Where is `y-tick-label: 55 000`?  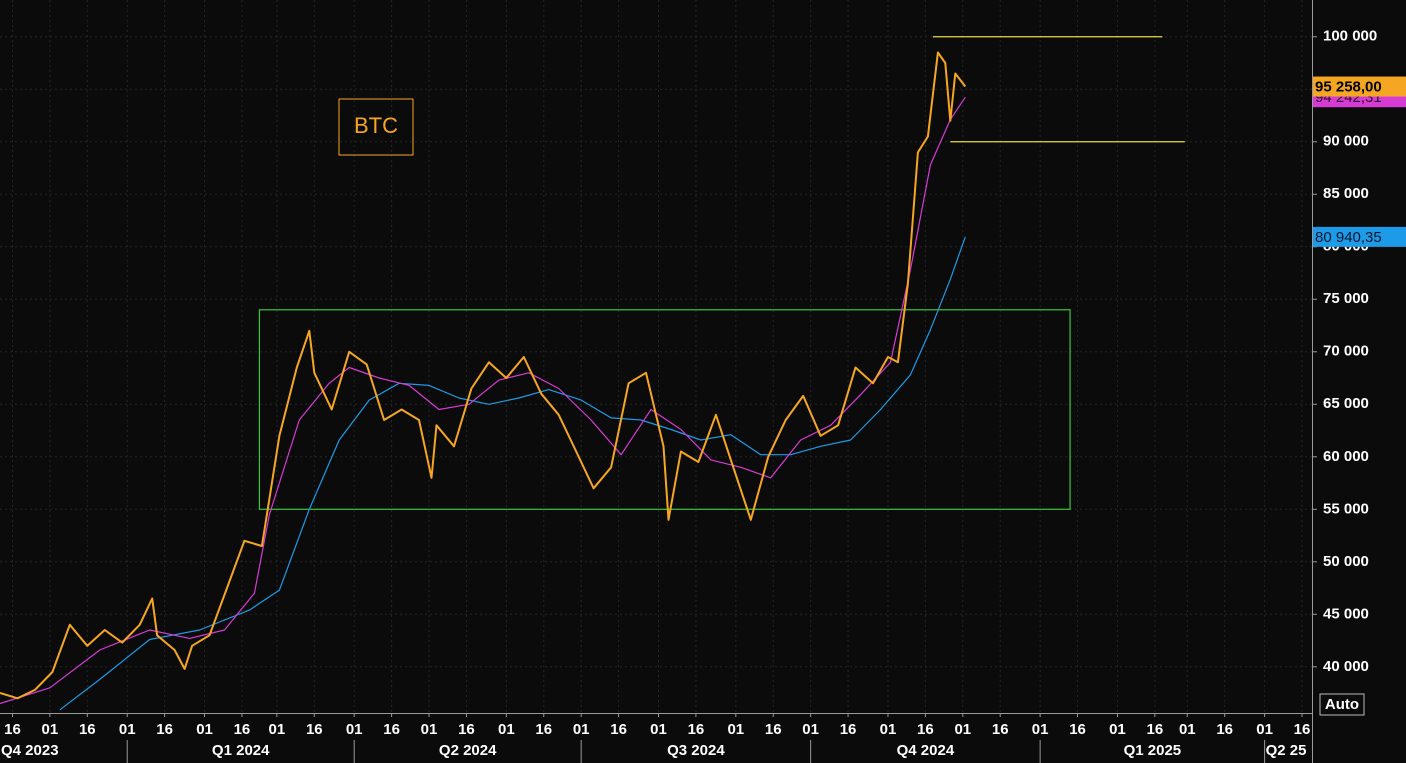 y-tick-label: 55 000 is located at coordinates (1346, 508).